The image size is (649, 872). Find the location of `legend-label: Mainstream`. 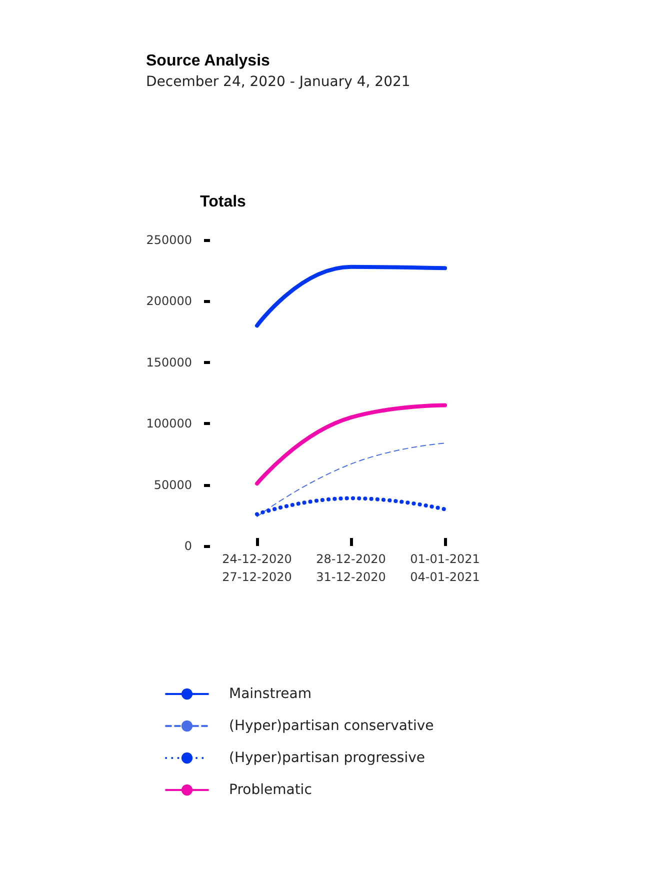

legend-label: Mainstream is located at coordinates (270, 694).